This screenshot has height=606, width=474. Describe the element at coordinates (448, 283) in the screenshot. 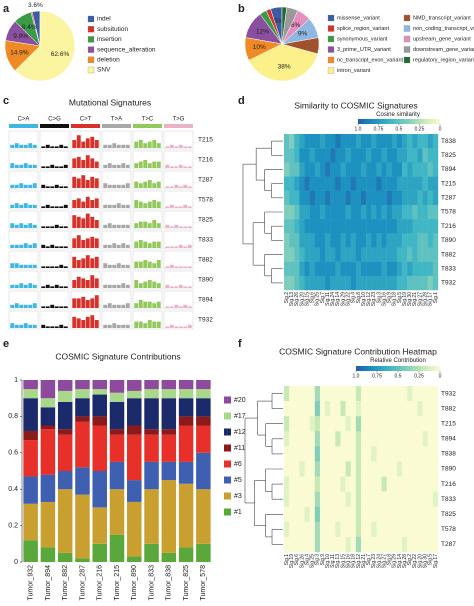

I see `row-label: T932` at that location.